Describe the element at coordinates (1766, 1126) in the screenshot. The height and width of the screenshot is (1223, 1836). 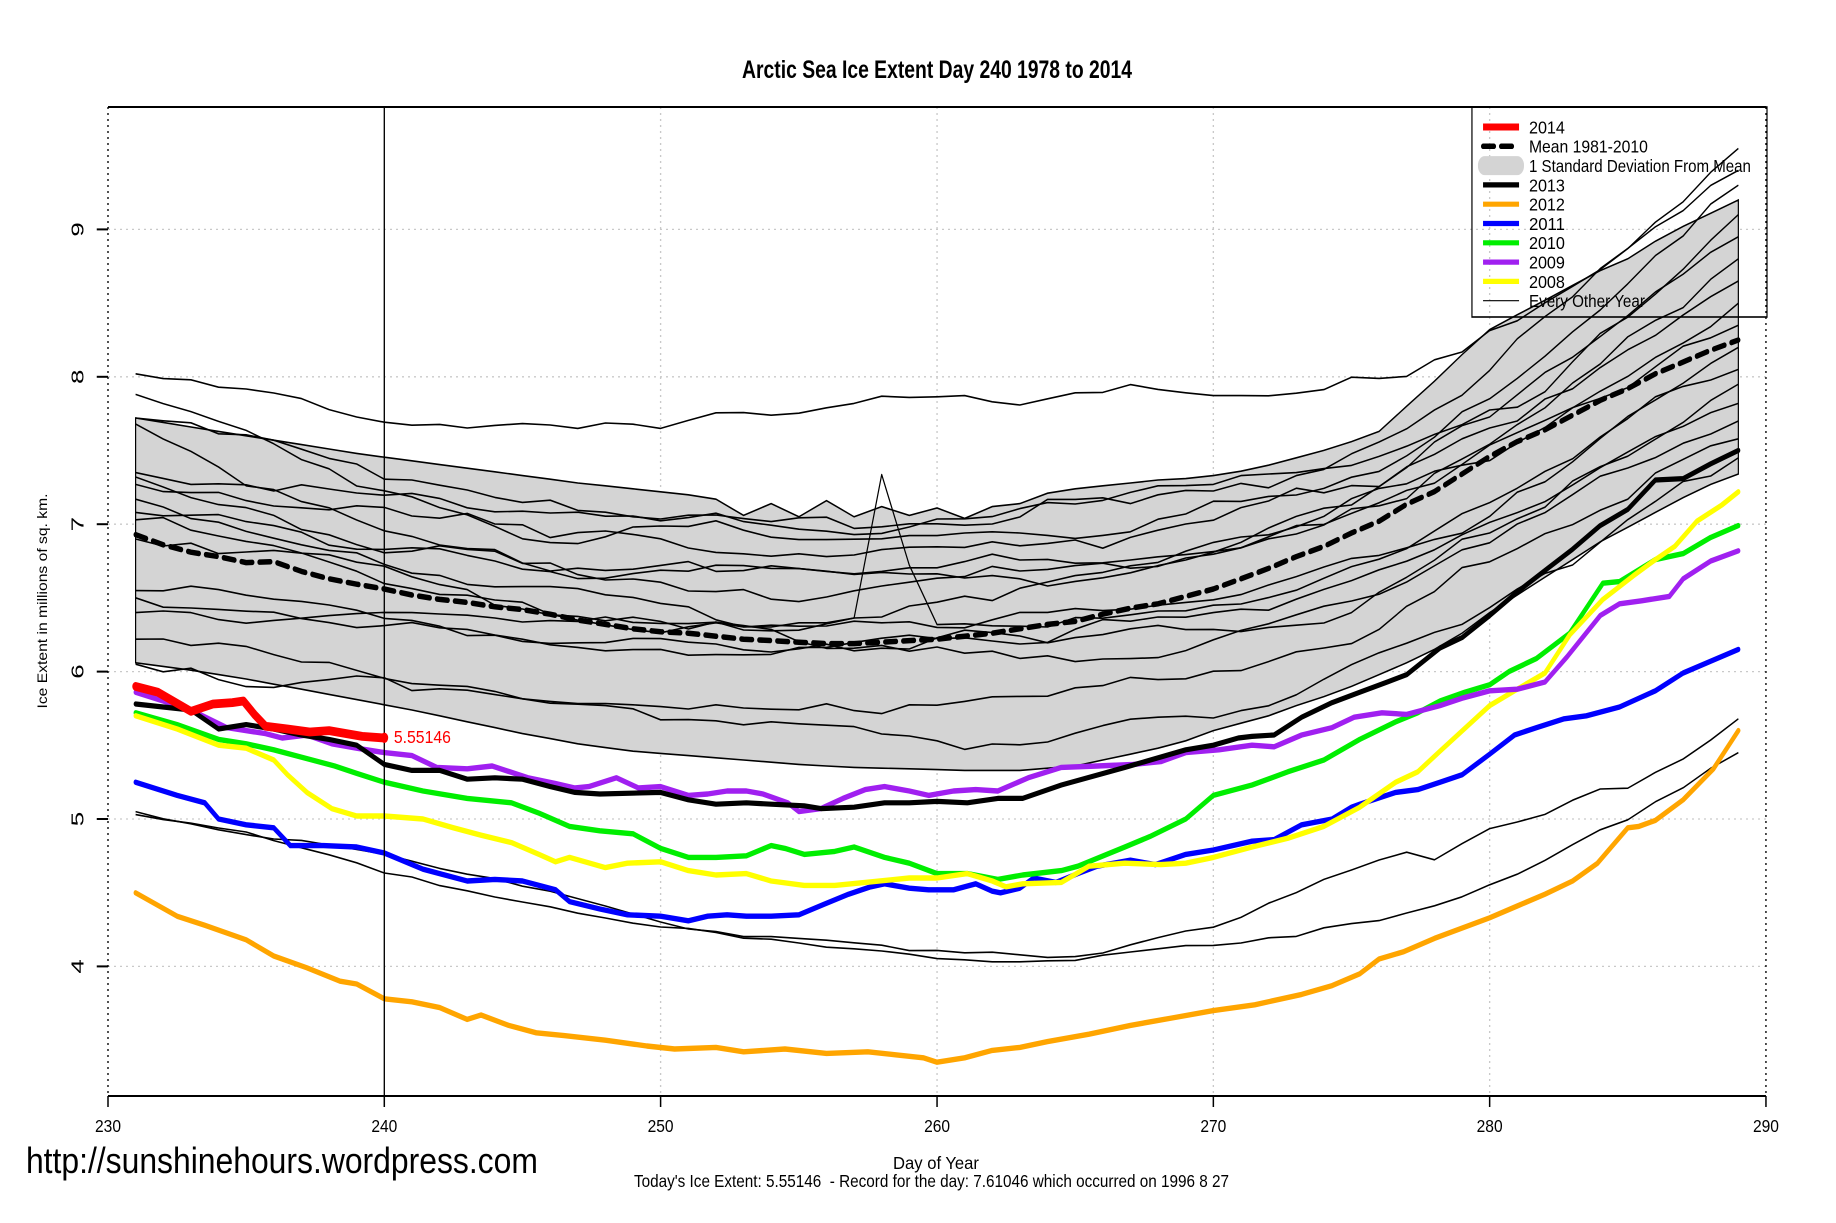
I see `svg-text: 290` at that location.